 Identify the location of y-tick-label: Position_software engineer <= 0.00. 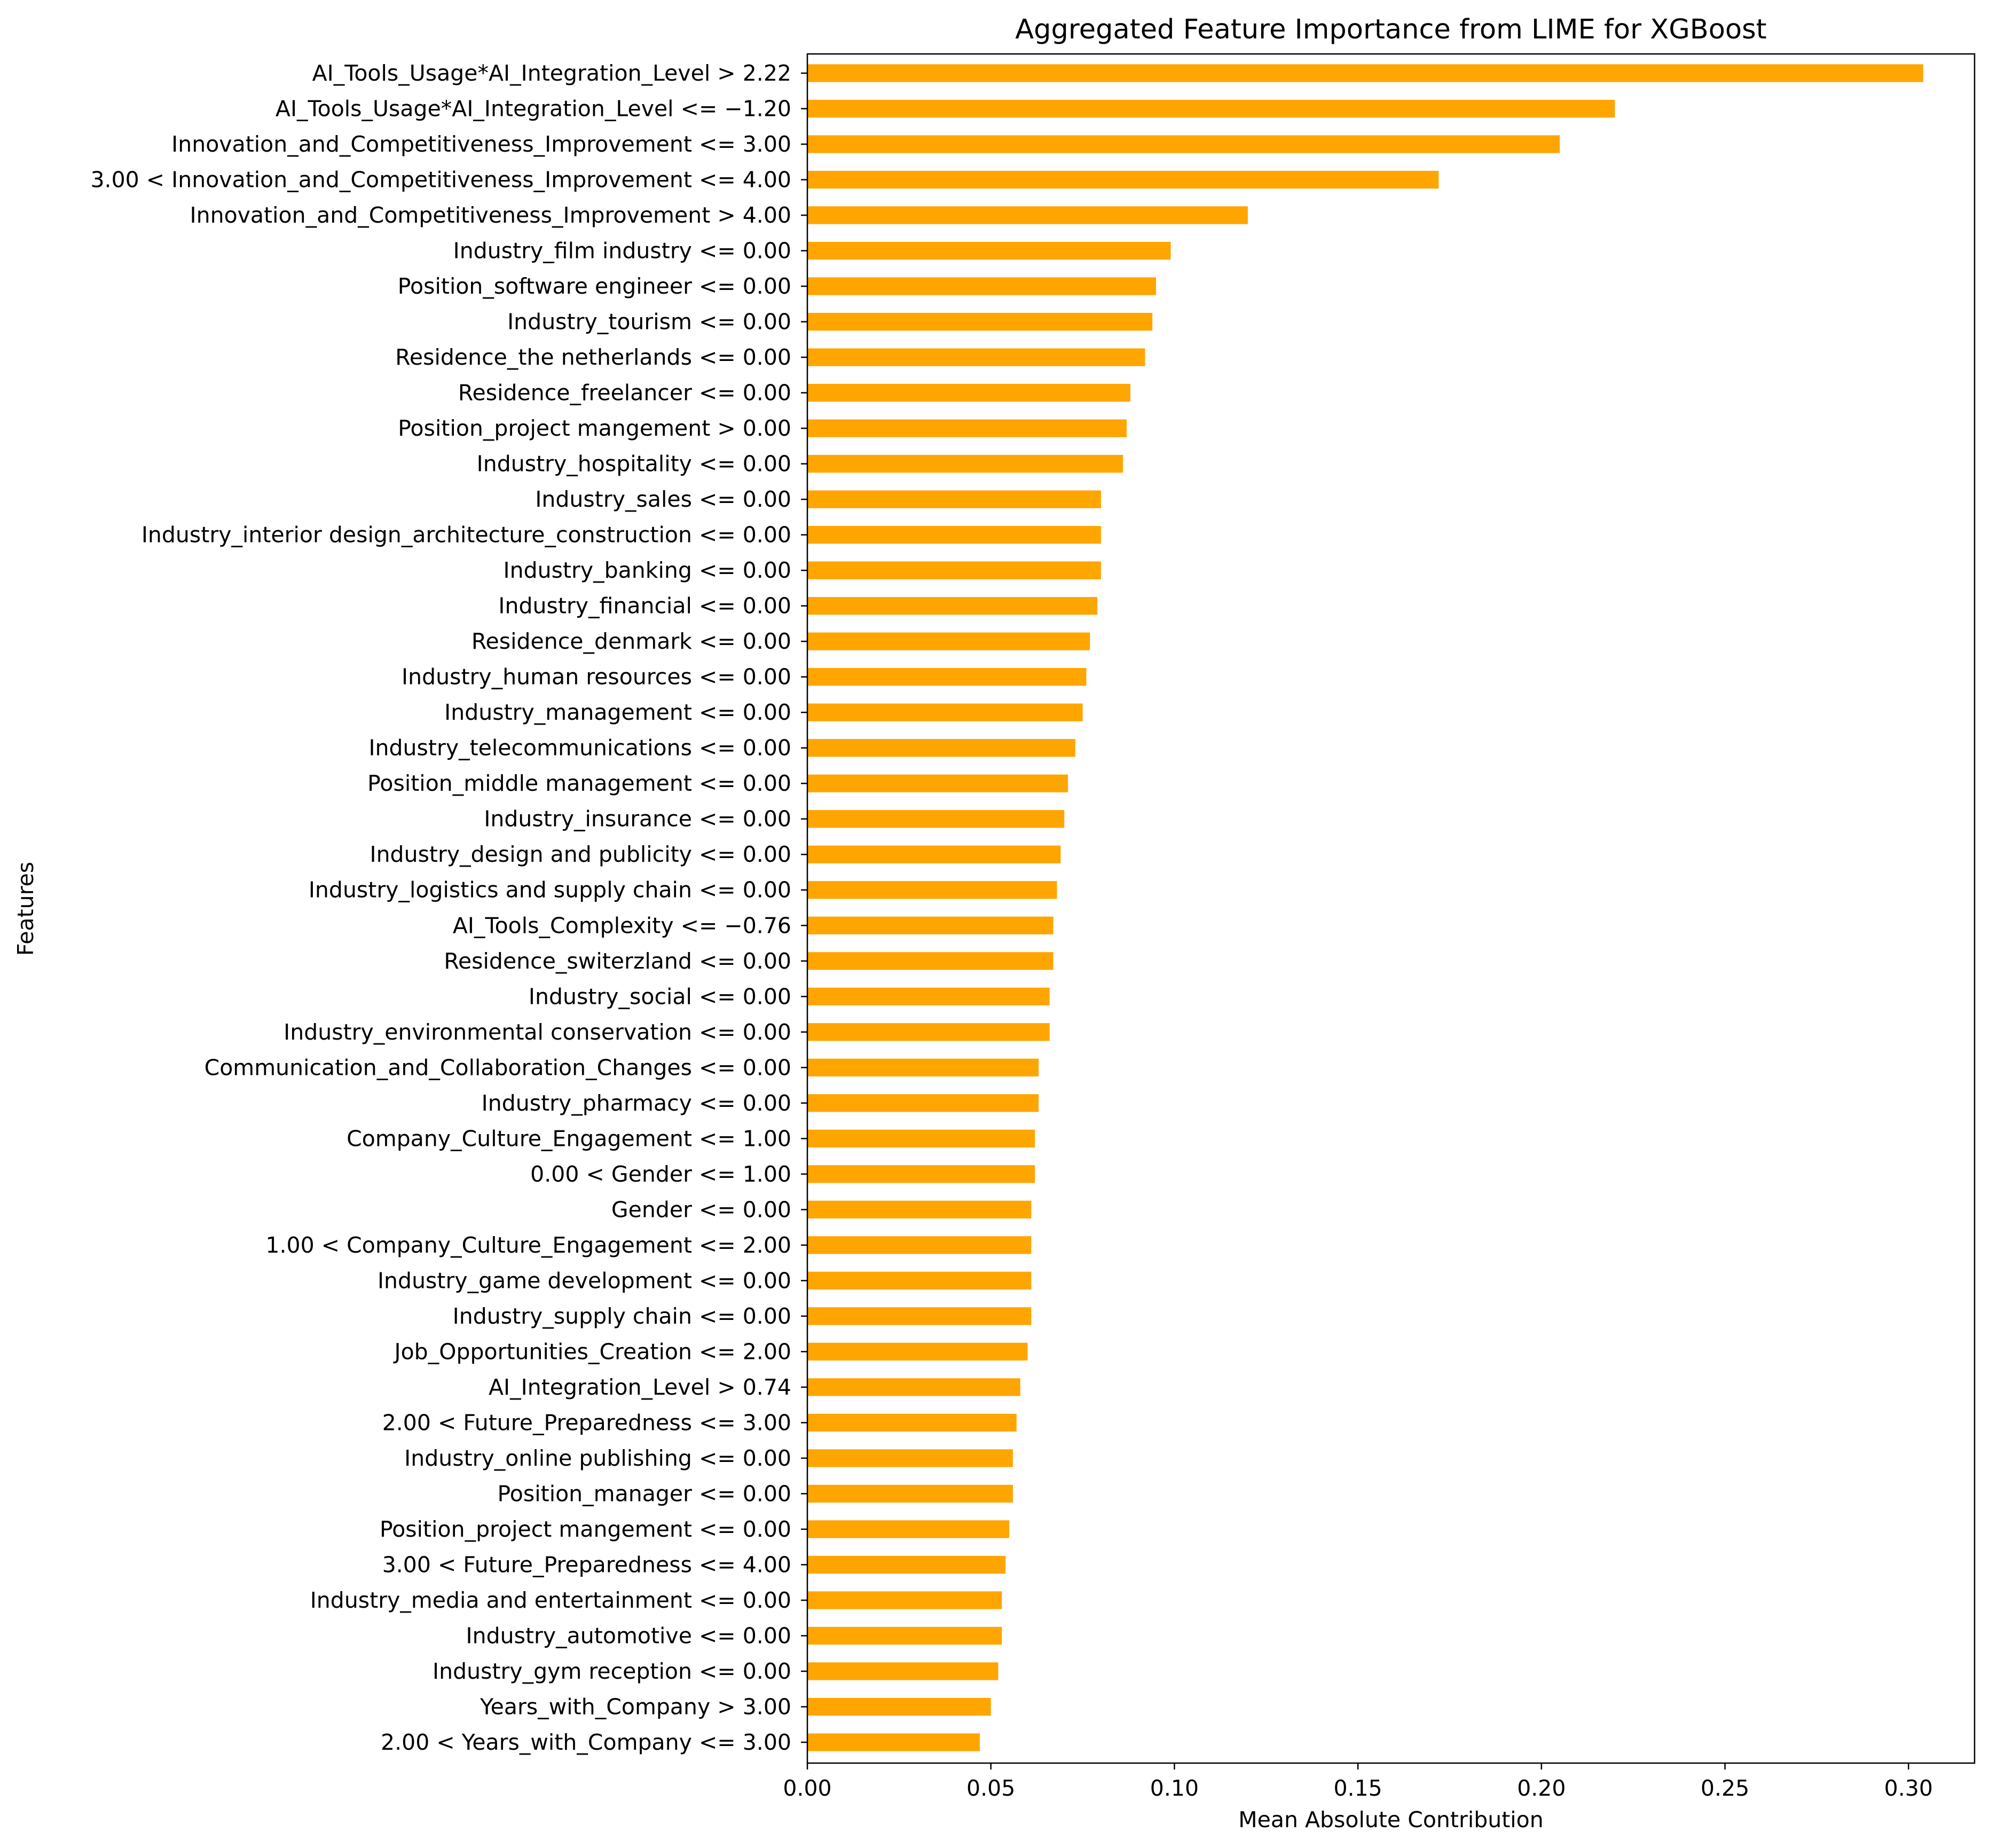
(594, 286).